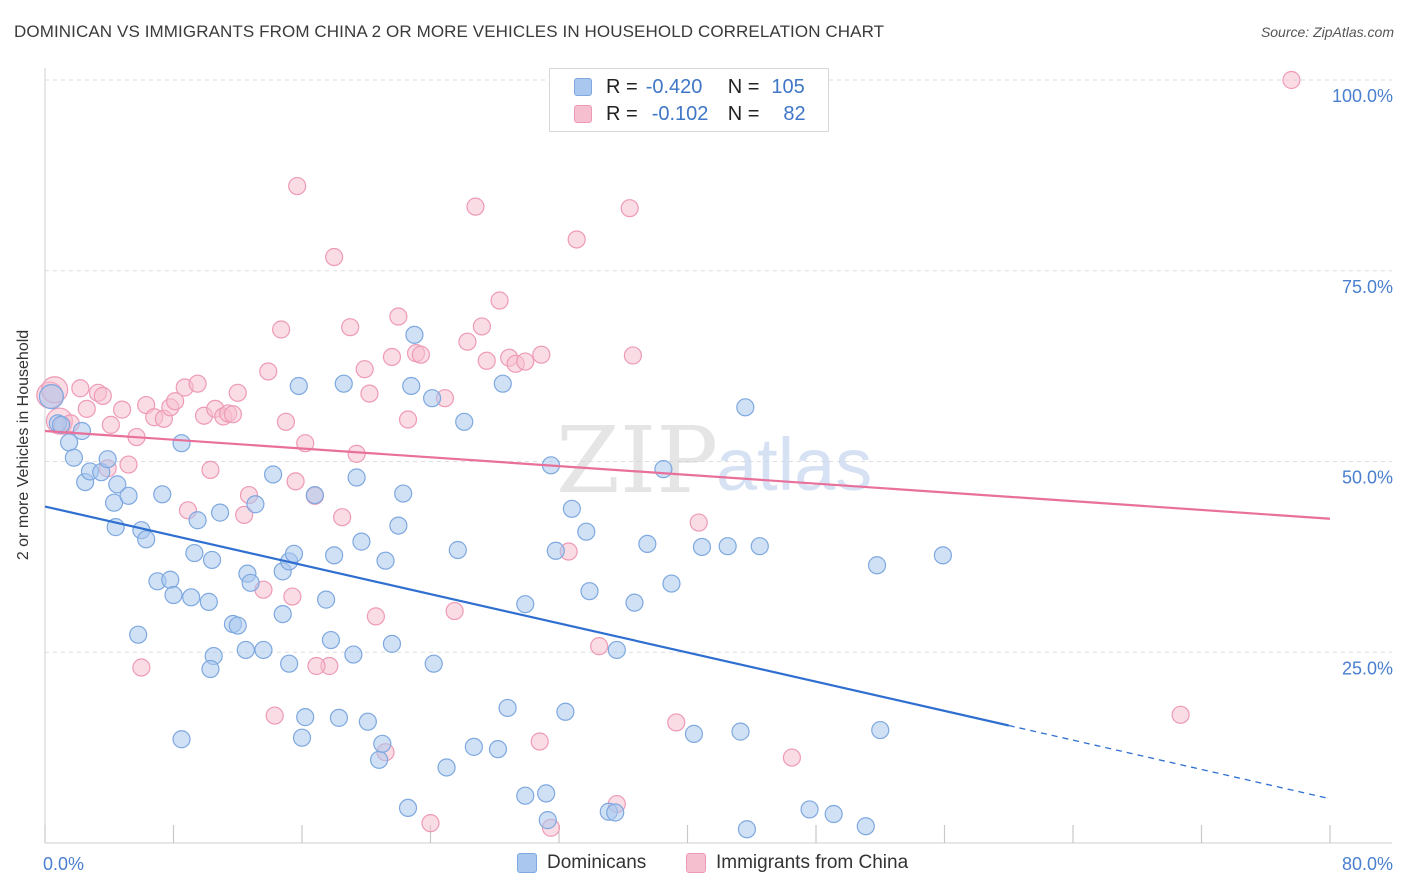 The width and height of the screenshot is (1406, 892). I want to click on watermark-zip: ZIP, so click(637, 460).